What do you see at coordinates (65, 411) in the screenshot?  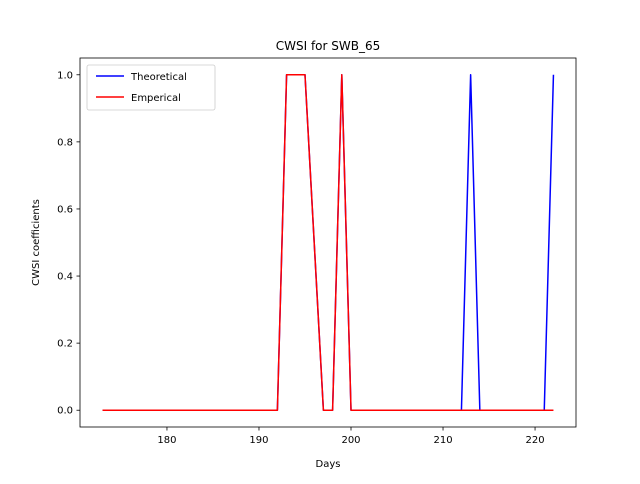 I see `y-tick-label: 0.0` at bounding box center [65, 411].